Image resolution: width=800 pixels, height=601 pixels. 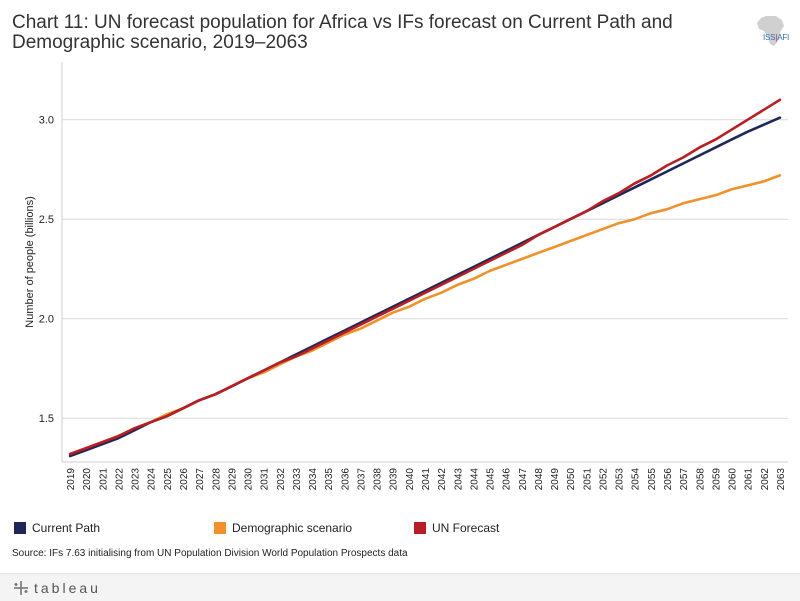 What do you see at coordinates (66, 528) in the screenshot?
I see `legend-label: Current Path` at bounding box center [66, 528].